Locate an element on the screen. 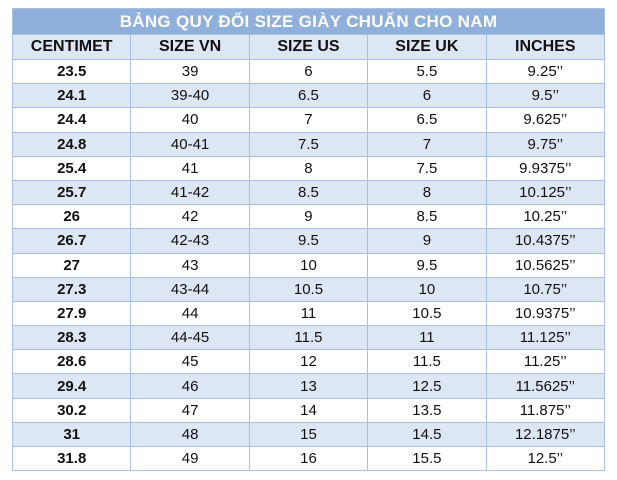 This screenshot has width=617, height=480. table-row: 24.4 40 7 6.5 9.625’’ is located at coordinates (308, 120).